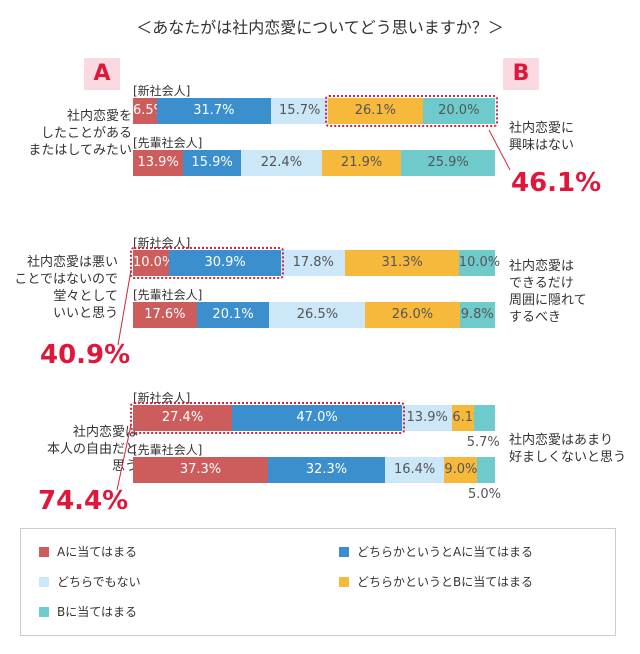  Describe the element at coordinates (414, 469) in the screenshot. I see `bar-value-label: 16.4%` at that location.